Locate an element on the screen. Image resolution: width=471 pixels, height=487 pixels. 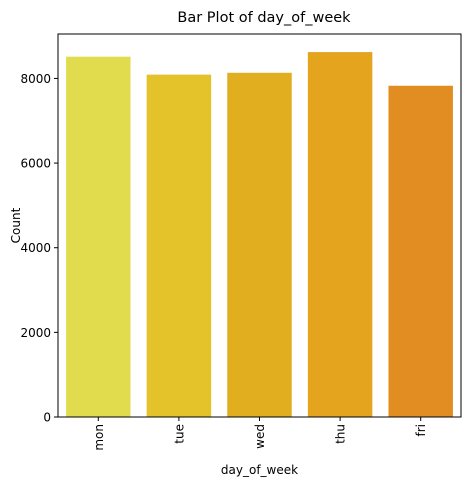
bar-tue is located at coordinates (179, 245).